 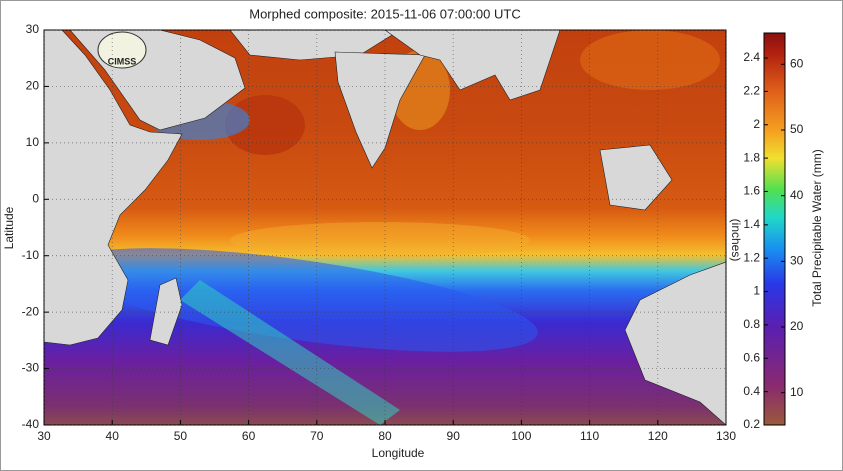 What do you see at coordinates (317, 436) in the screenshot?
I see `x-tick-label: 70` at bounding box center [317, 436].